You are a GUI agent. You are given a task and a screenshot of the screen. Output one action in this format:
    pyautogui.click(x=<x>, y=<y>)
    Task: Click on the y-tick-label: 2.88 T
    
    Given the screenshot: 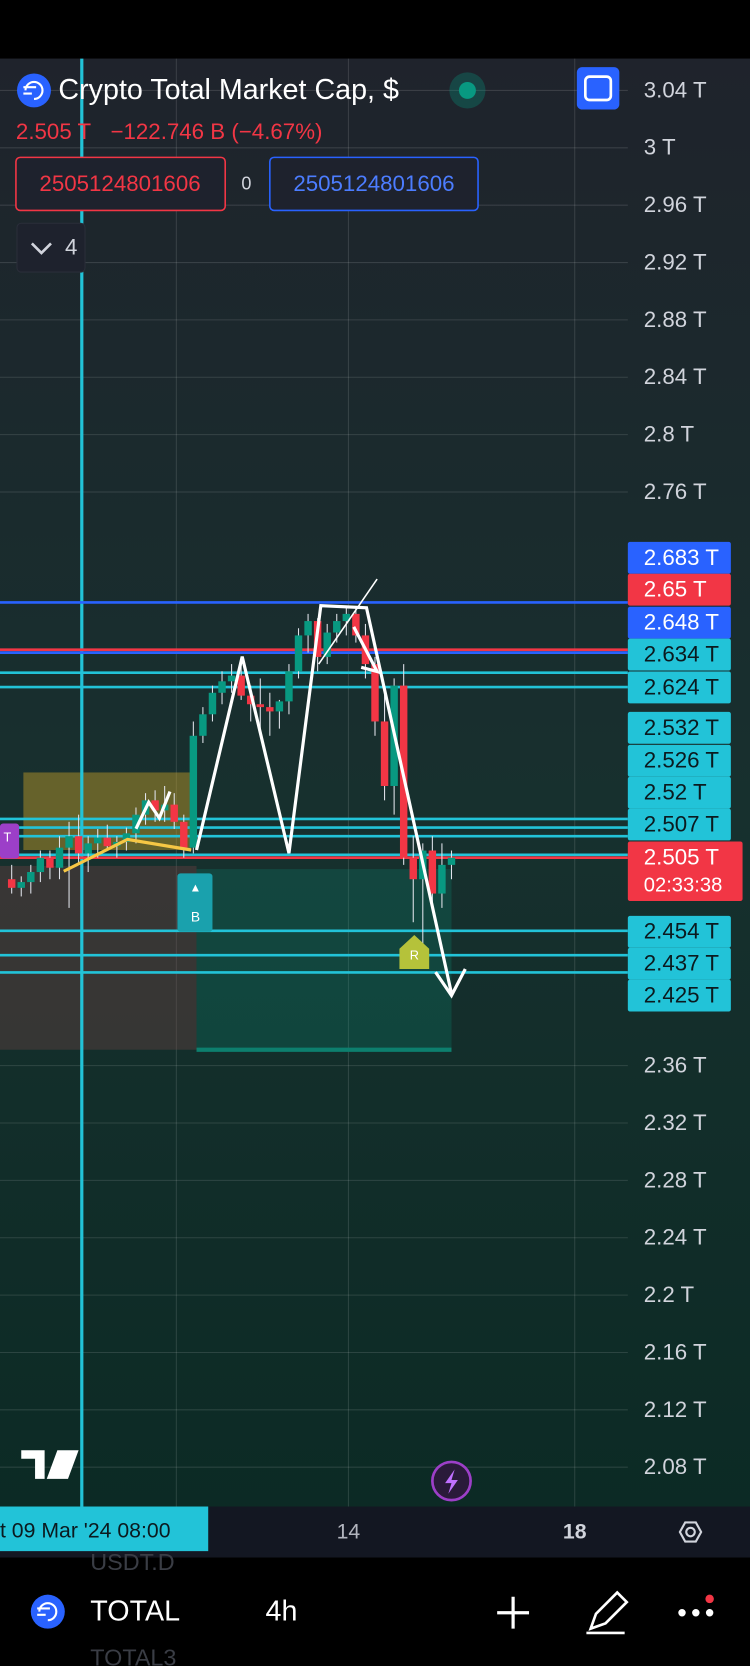 What is the action you would take?
    pyautogui.click(x=675, y=319)
    